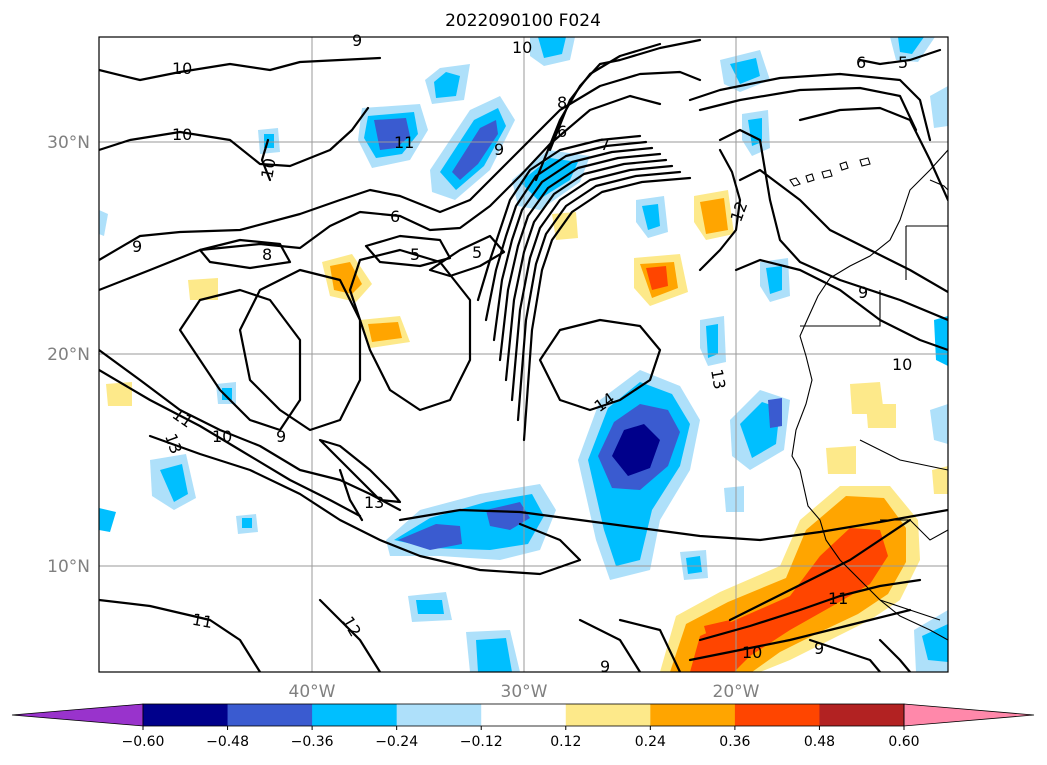  I want to click on colorbar-tick-label: −0.12, so click(481, 742).